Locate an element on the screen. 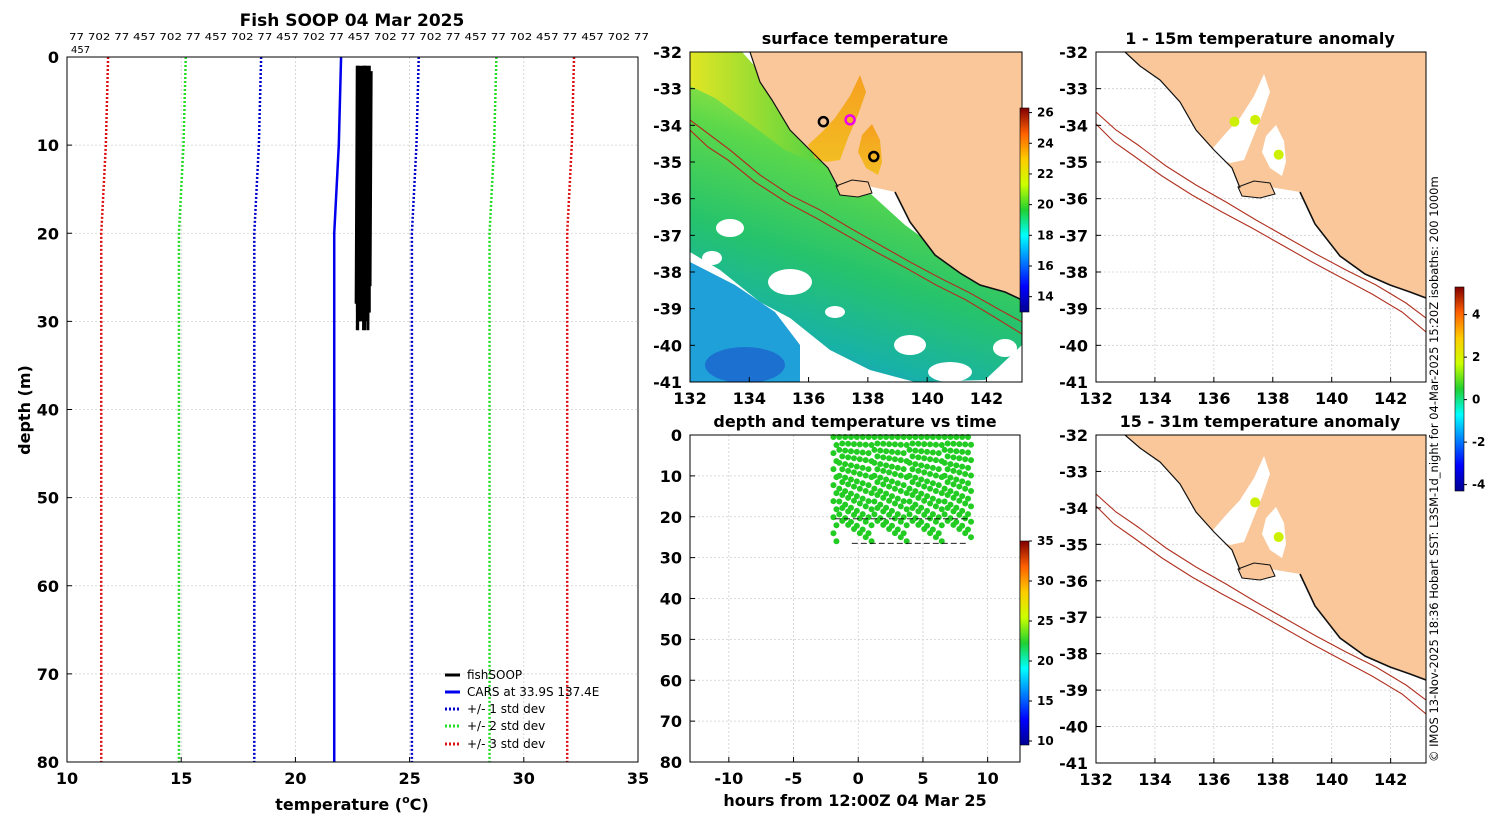  anomaly-2-isobath-1000m is located at coordinates (1261, 610).